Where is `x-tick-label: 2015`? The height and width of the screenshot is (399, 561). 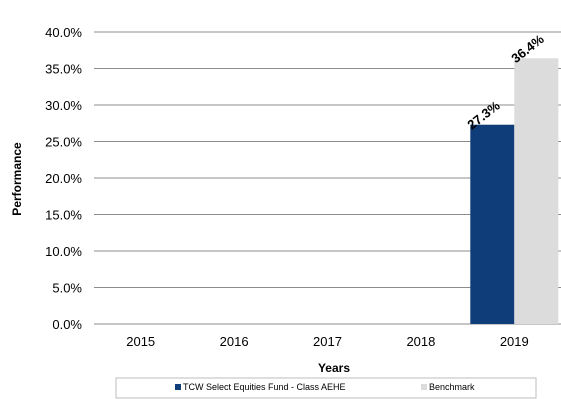
x-tick-label: 2015 is located at coordinates (140, 341).